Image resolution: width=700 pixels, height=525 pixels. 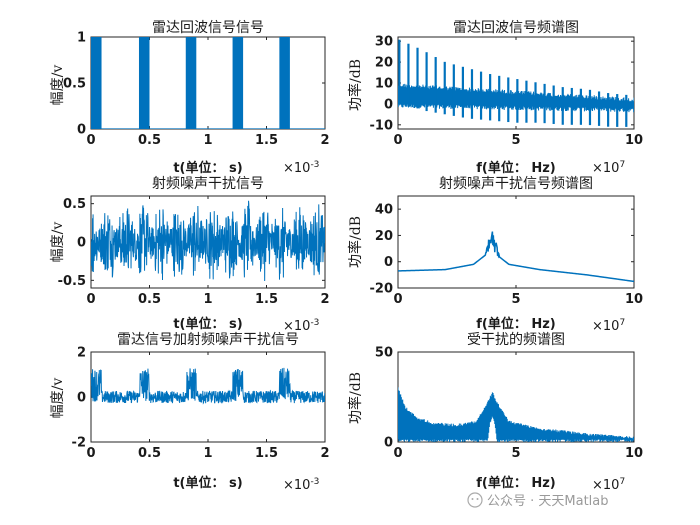 What do you see at coordinates (208, 28) in the screenshot?
I see `subplot-title: 雷达回波信号信号` at bounding box center [208, 28].